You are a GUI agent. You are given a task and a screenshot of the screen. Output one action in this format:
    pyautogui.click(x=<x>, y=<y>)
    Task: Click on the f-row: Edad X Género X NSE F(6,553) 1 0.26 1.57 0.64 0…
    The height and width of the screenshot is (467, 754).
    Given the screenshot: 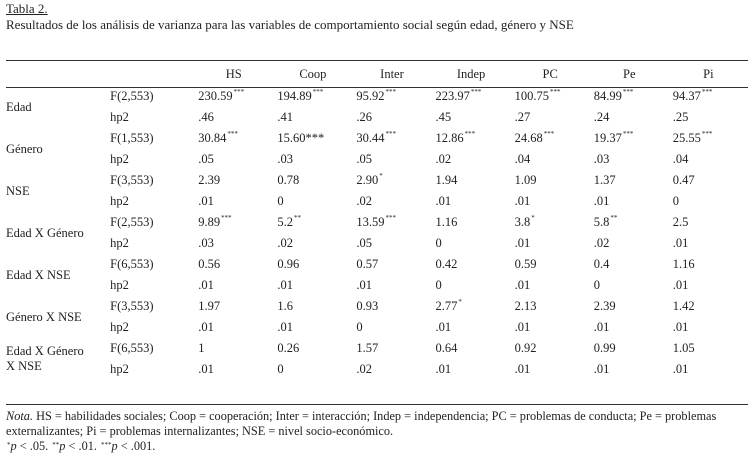 What is the action you would take?
    pyautogui.click(x=377, y=355)
    